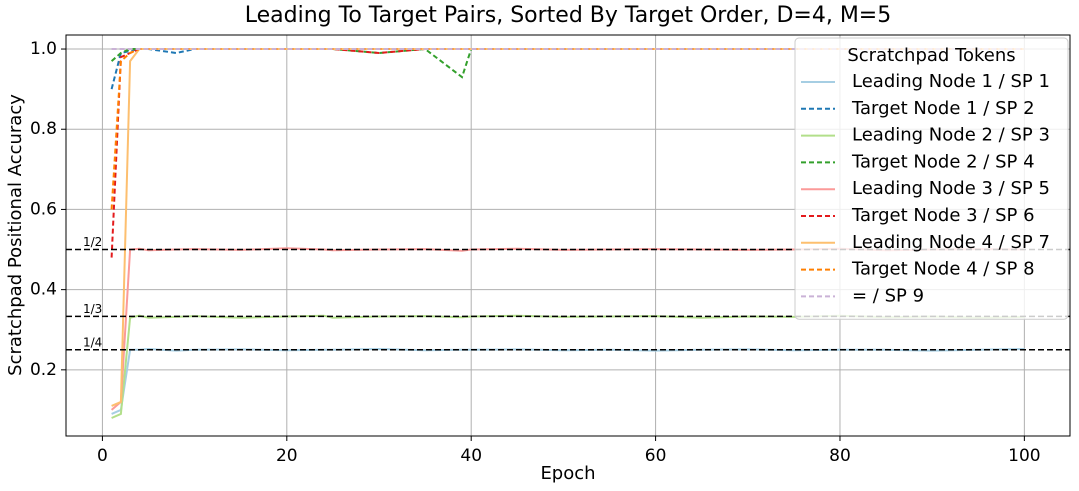 Image resolution: width=1079 pixels, height=491 pixels. Describe the element at coordinates (943, 215) in the screenshot. I see `legend-label: Target Node 3 / SP 6` at that location.